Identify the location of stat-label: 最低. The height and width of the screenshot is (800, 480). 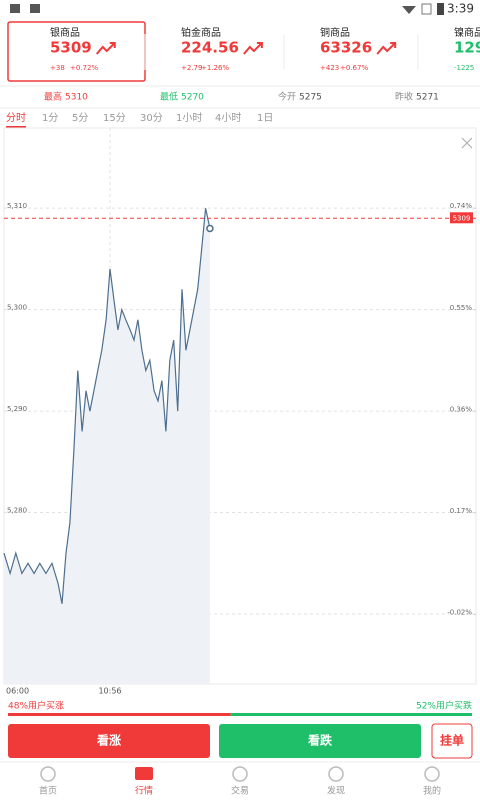
(169, 97).